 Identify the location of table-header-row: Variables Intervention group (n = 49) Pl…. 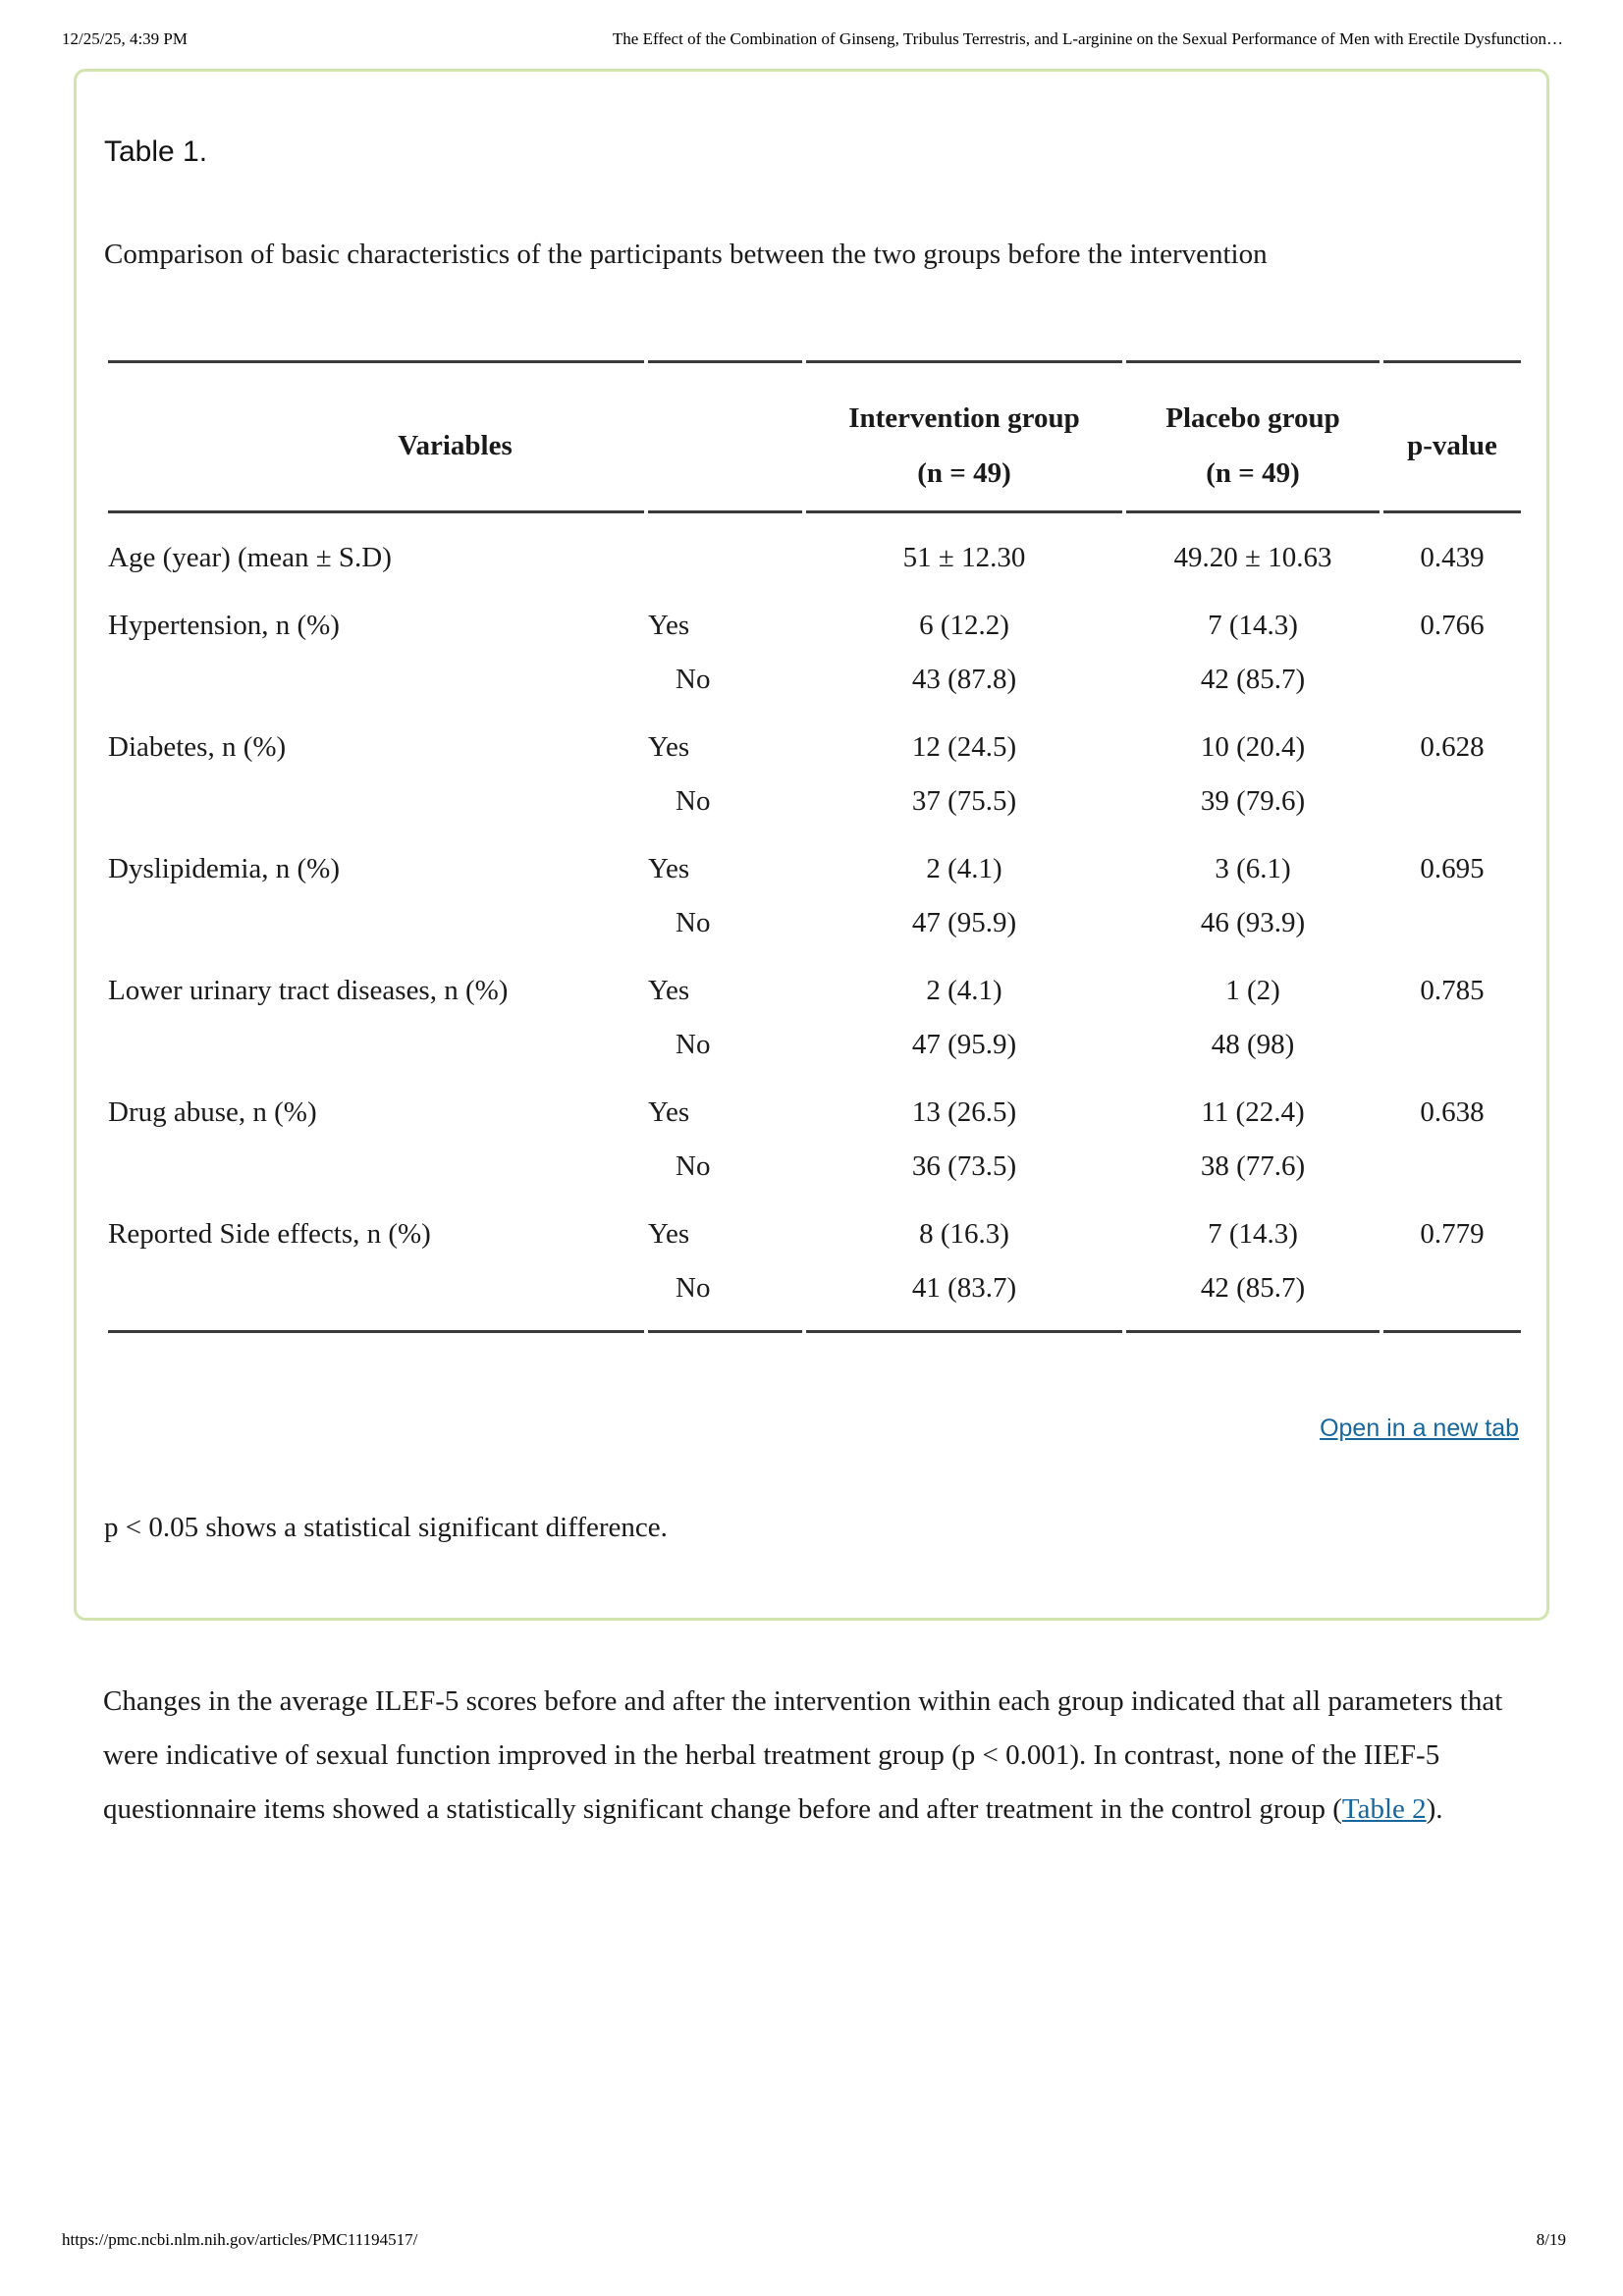
(814, 445).